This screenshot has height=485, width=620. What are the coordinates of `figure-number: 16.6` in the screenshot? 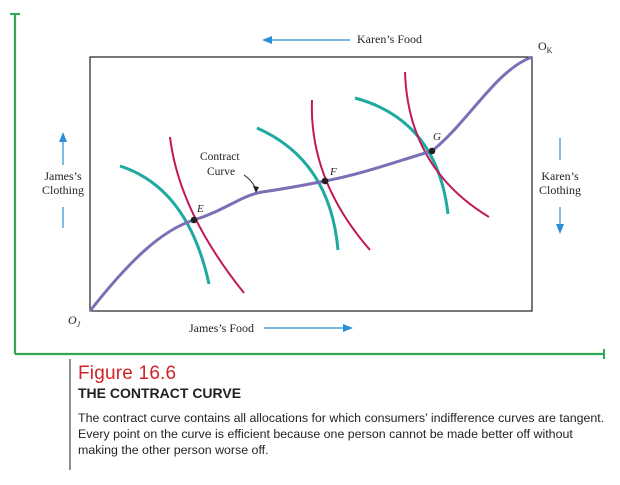 It's located at (157, 373).